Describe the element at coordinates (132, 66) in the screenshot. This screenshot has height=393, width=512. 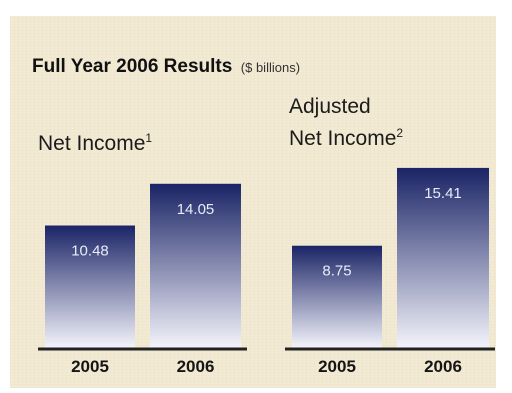
I see `chart-title: Full Year 2006 Results` at that location.